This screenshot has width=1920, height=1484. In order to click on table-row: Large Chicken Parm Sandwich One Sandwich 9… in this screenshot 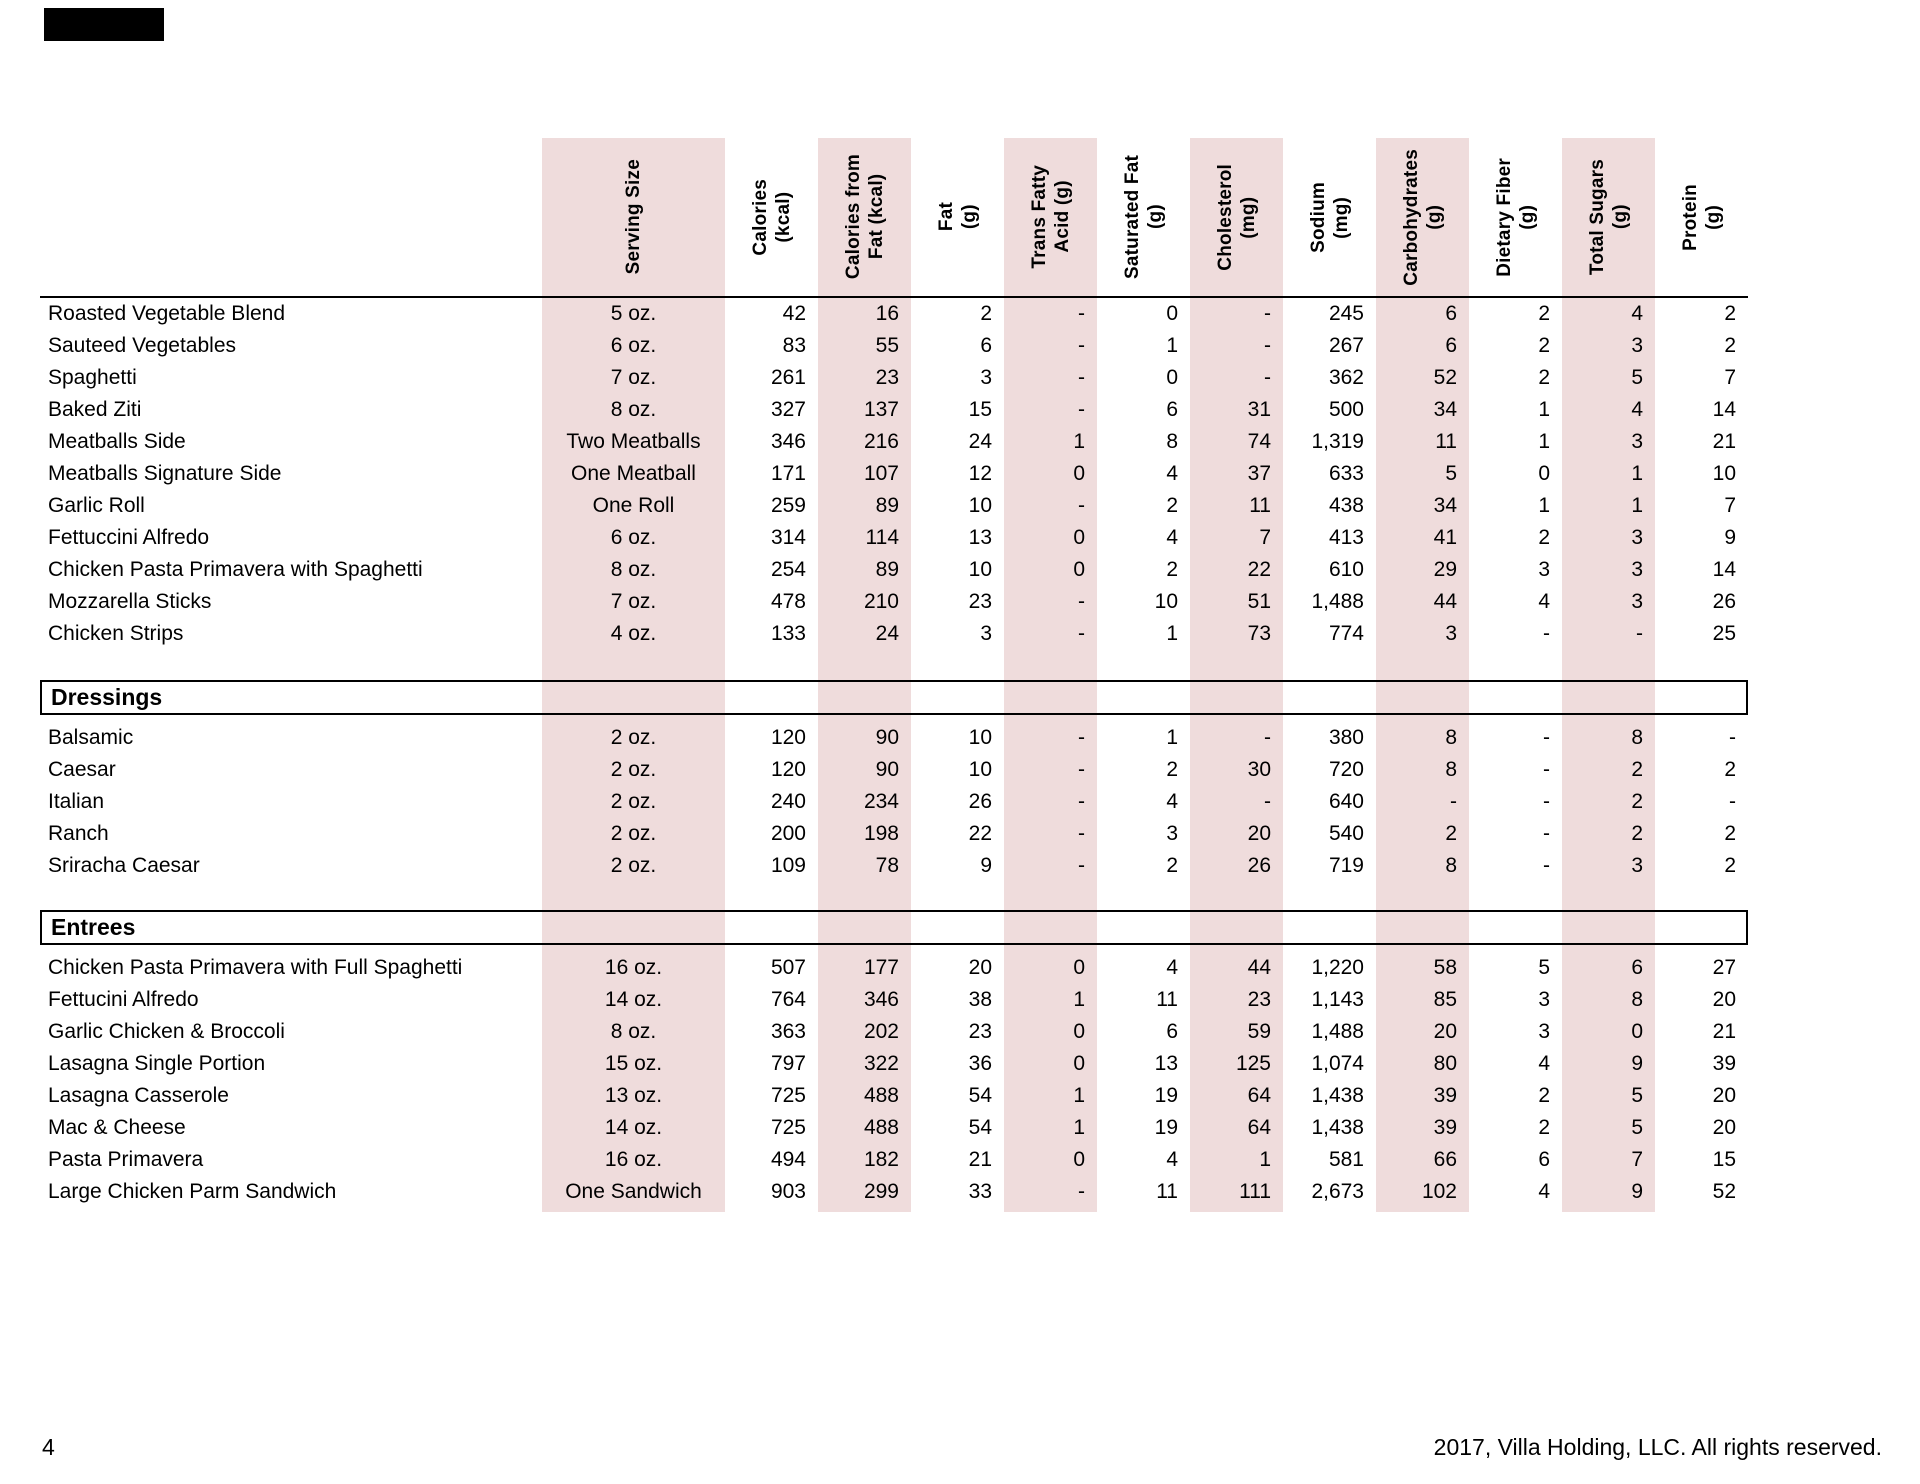, I will do `click(894, 1192)`.